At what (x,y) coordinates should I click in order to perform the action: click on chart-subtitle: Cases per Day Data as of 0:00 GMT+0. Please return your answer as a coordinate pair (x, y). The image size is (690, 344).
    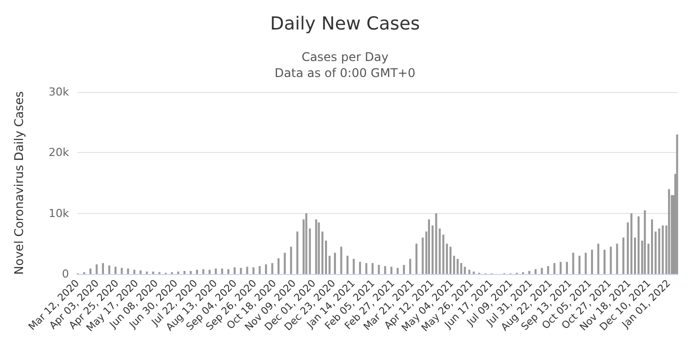
    Looking at the image, I should click on (345, 65).